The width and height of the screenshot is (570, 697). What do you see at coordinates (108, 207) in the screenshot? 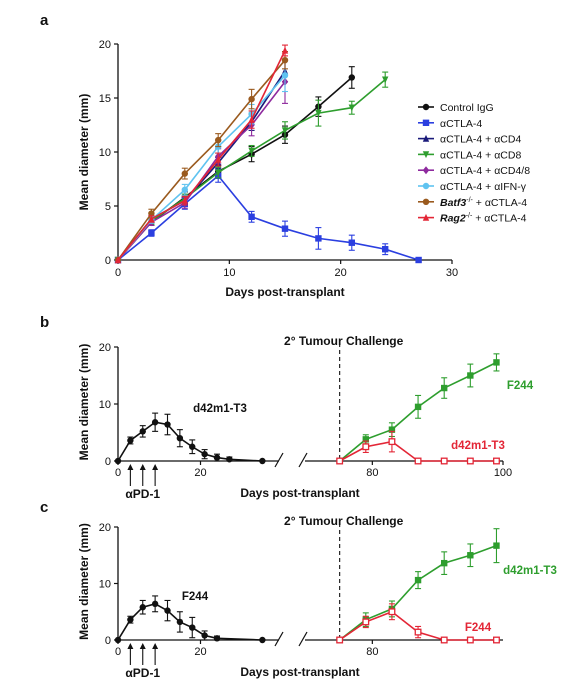
I see `y-tick-label: 5` at bounding box center [108, 207].